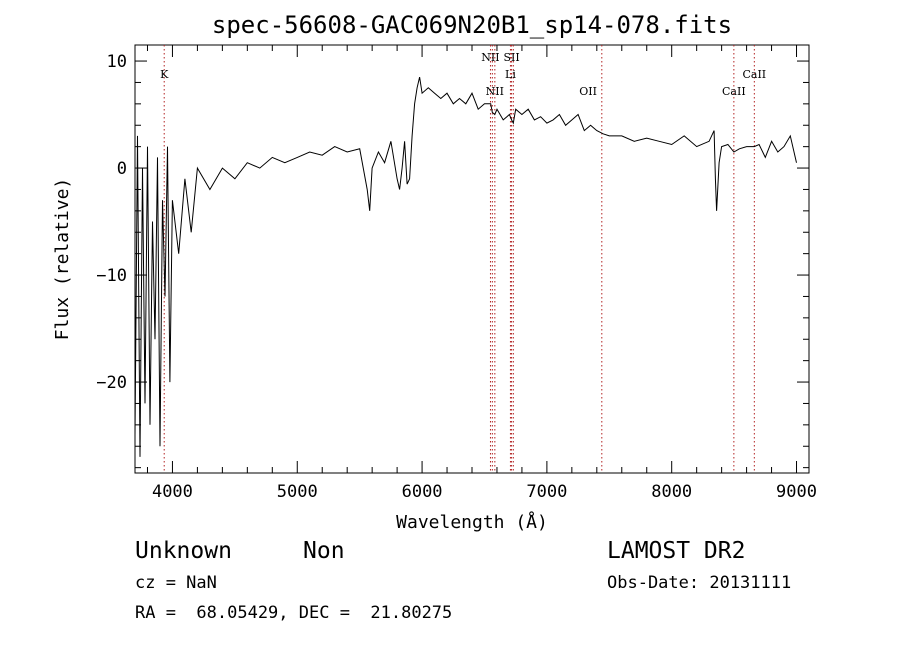 Image resolution: width=900 pixels, height=649 pixels. What do you see at coordinates (511, 57) in the screenshot?
I see `line-annotation-label: SII` at bounding box center [511, 57].